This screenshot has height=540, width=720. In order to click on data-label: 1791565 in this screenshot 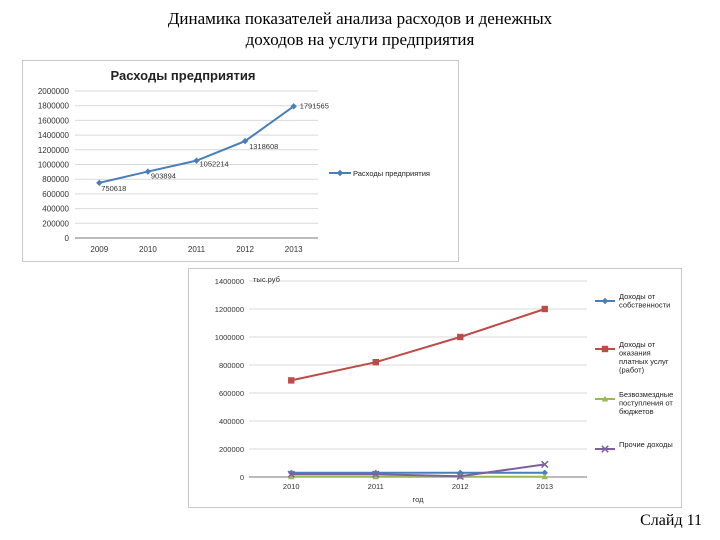, I will do `click(314, 105)`.